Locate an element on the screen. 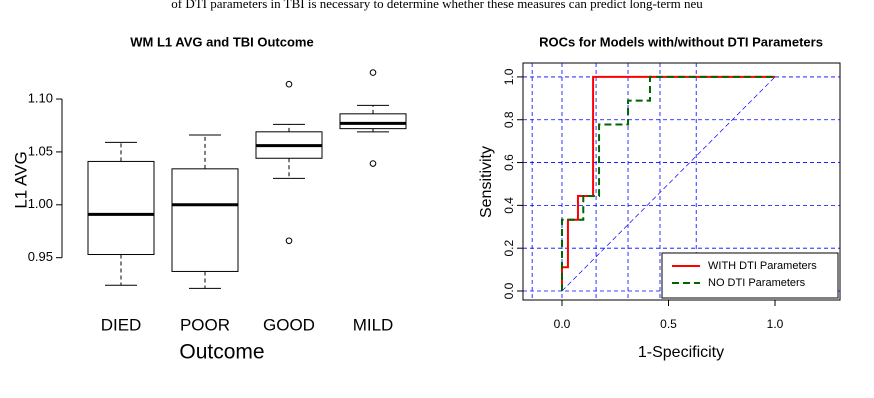 This screenshot has width=874, height=398. y-tick-label: 1.10 is located at coordinates (40, 97).